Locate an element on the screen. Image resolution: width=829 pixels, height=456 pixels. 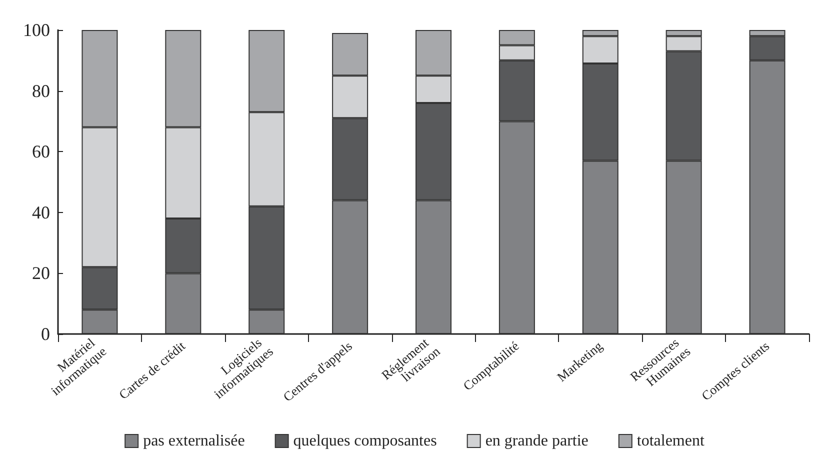
y-tick-label: 100 is located at coordinates (36, 30).